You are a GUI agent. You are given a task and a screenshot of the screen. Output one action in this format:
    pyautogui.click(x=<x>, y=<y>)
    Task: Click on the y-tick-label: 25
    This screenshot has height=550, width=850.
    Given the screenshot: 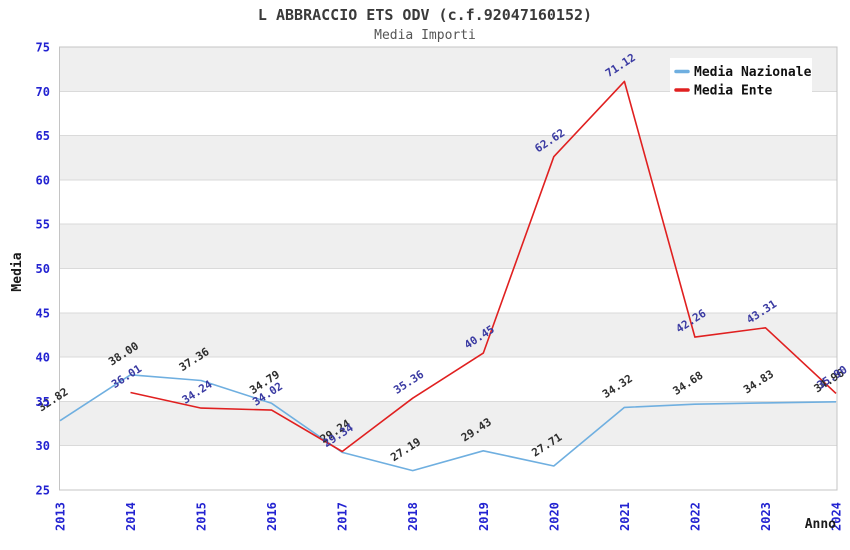 What is the action you would take?
    pyautogui.click(x=43, y=491)
    